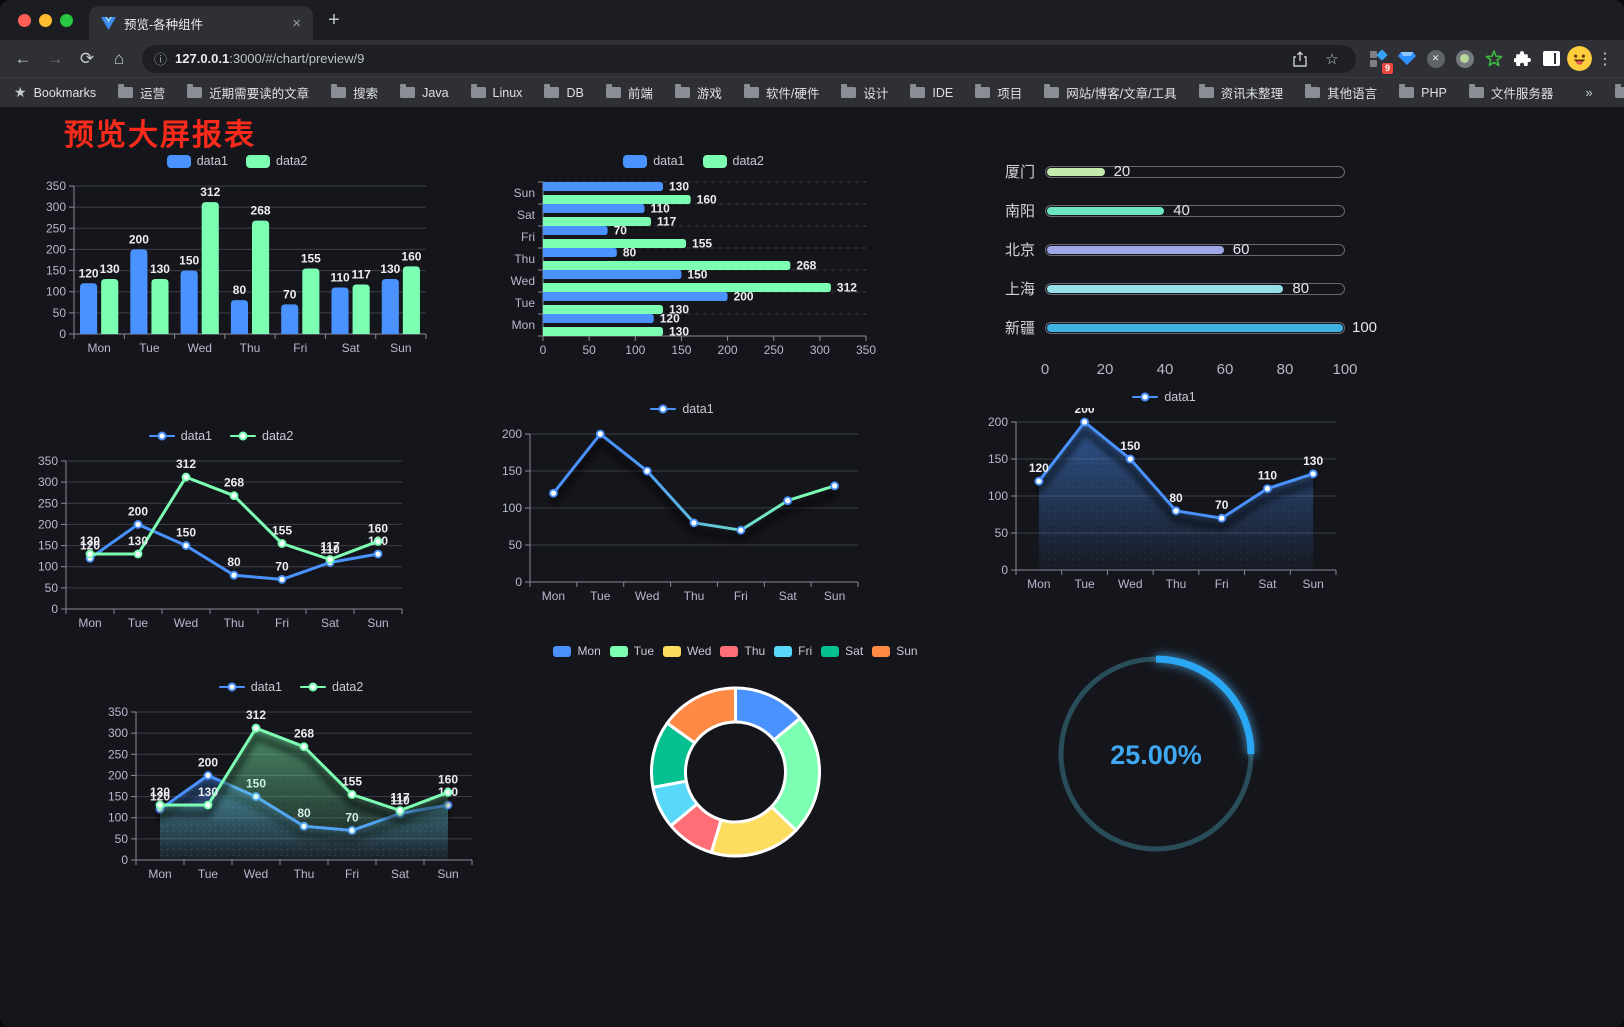  I want to click on bookmark-folder: 网站/博客/文章/工具, so click(1110, 92).